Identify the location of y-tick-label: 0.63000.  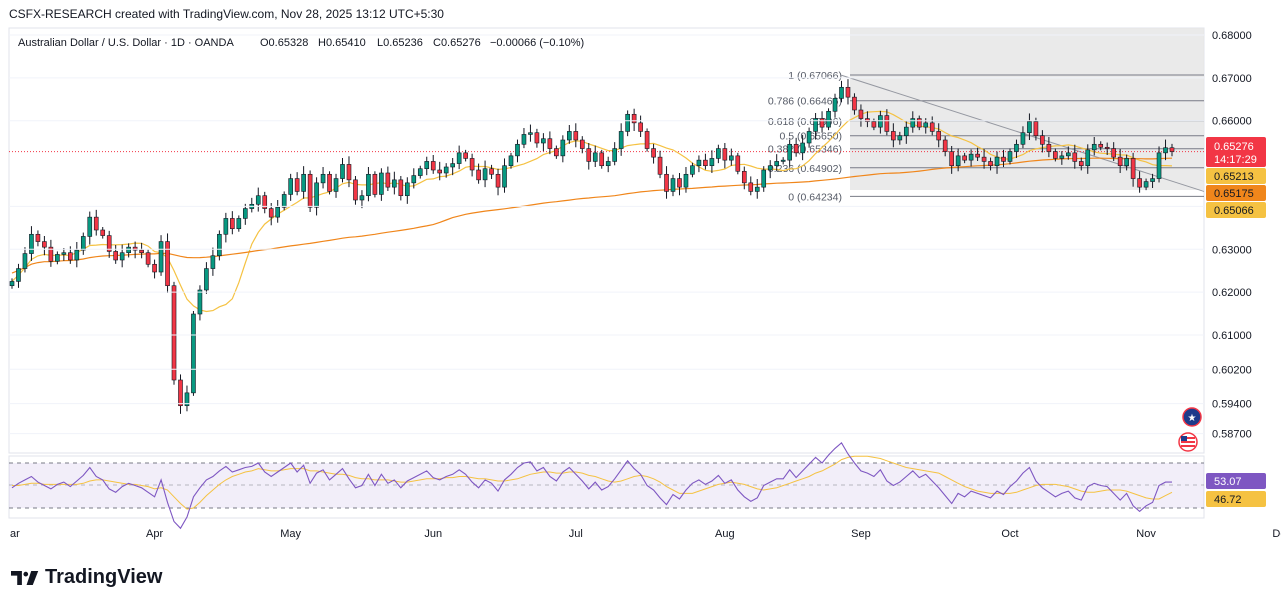
(1232, 250).